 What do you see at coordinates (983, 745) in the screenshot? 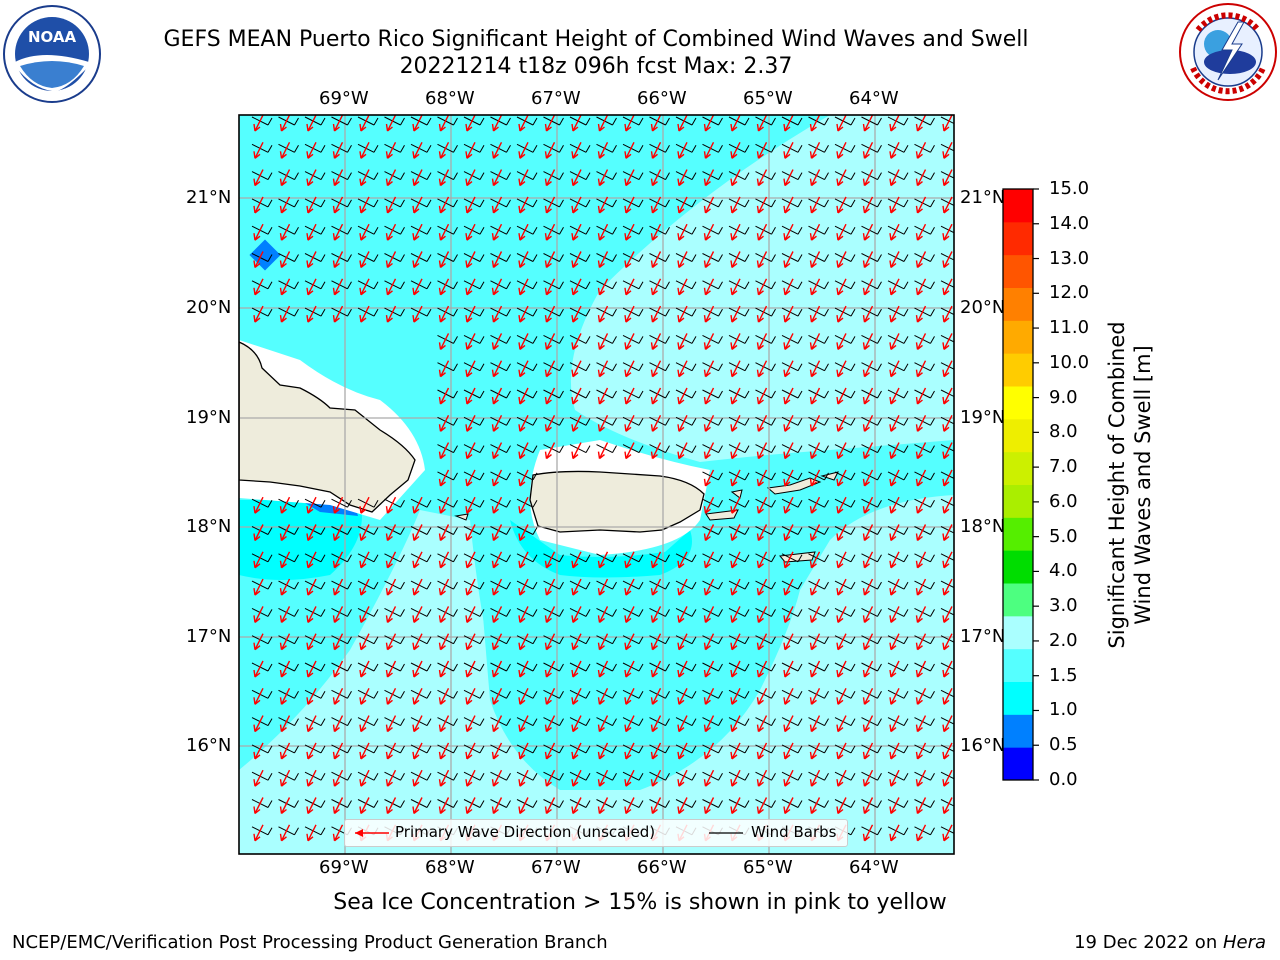
I see `lat-label-right-16: 16°N` at bounding box center [983, 745].